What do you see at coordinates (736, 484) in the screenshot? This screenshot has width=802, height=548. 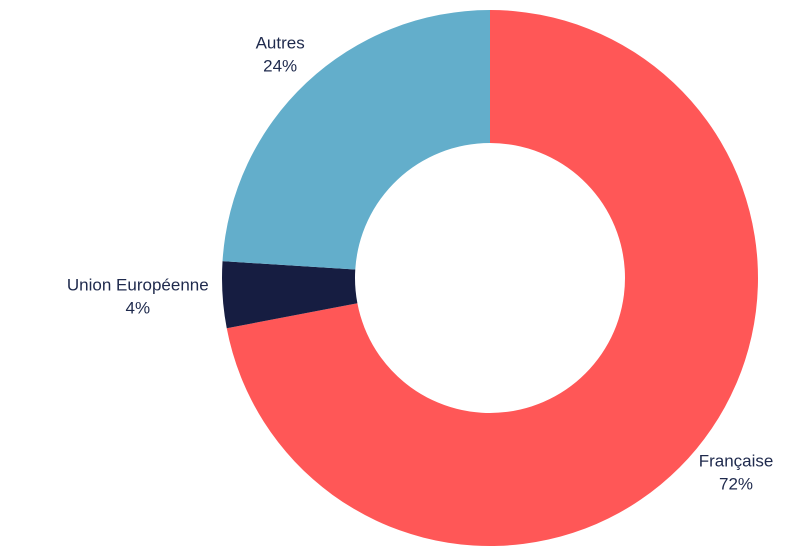 I see `slice-value-label: 72%` at bounding box center [736, 484].